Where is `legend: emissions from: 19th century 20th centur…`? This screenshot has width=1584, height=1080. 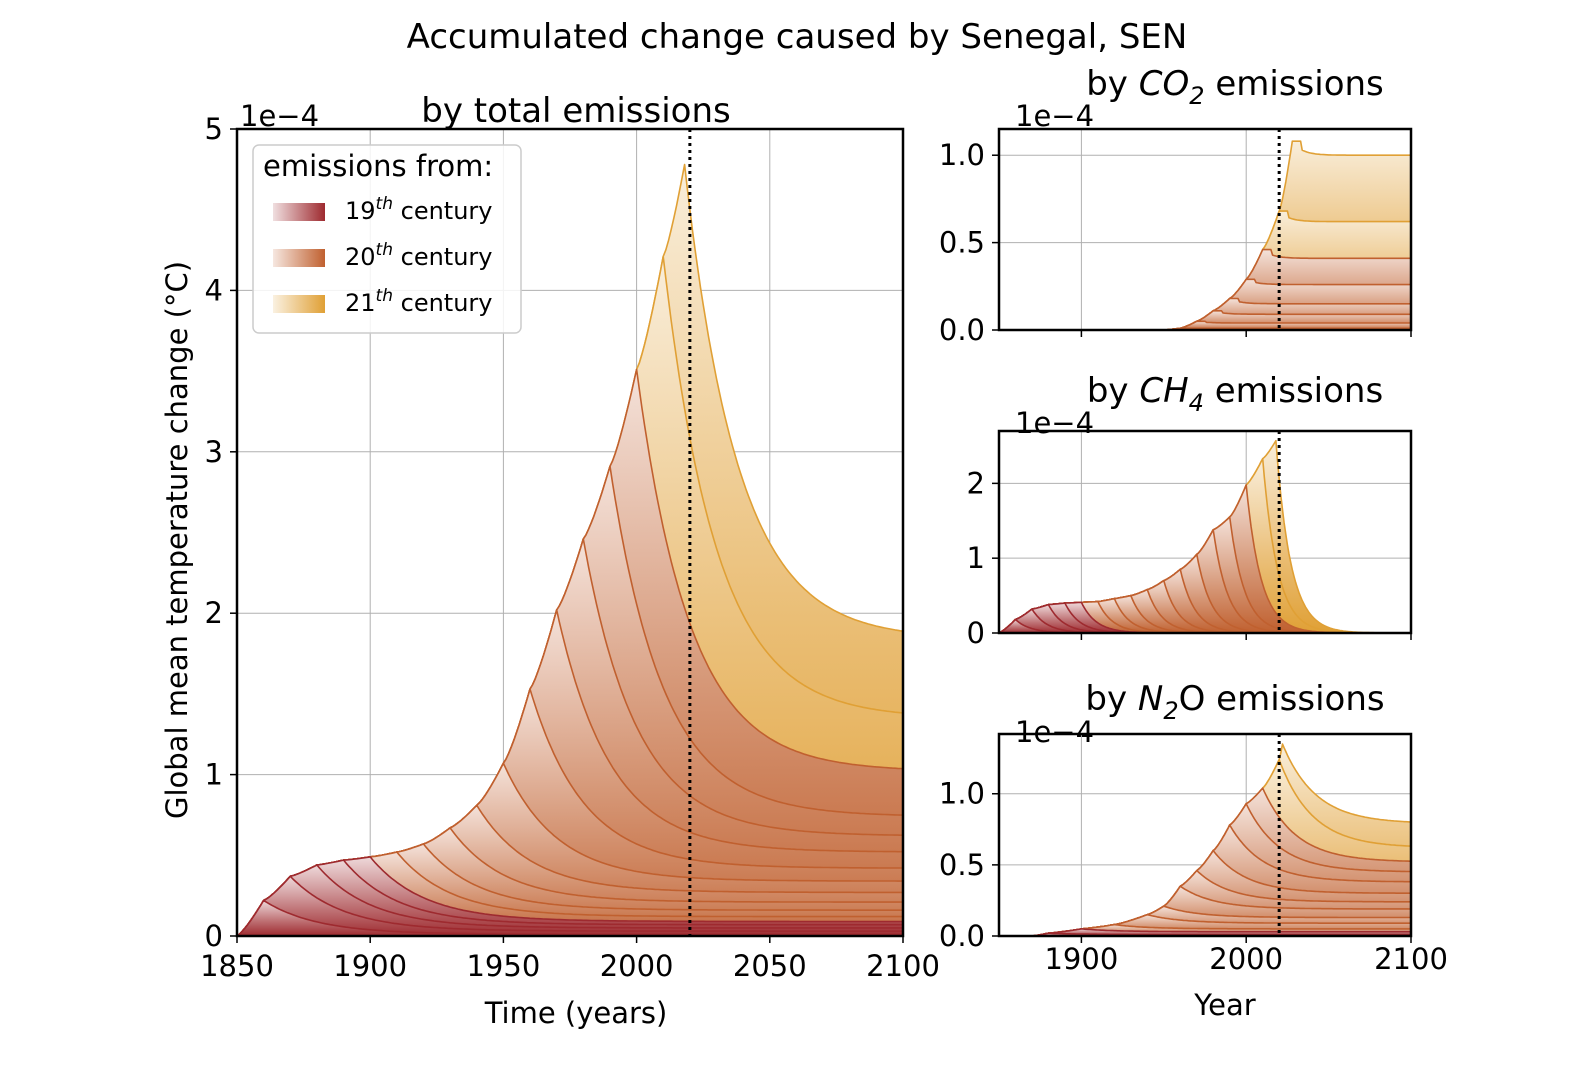
legend: emissions from: 19th century 20th centur… is located at coordinates (387, 239).